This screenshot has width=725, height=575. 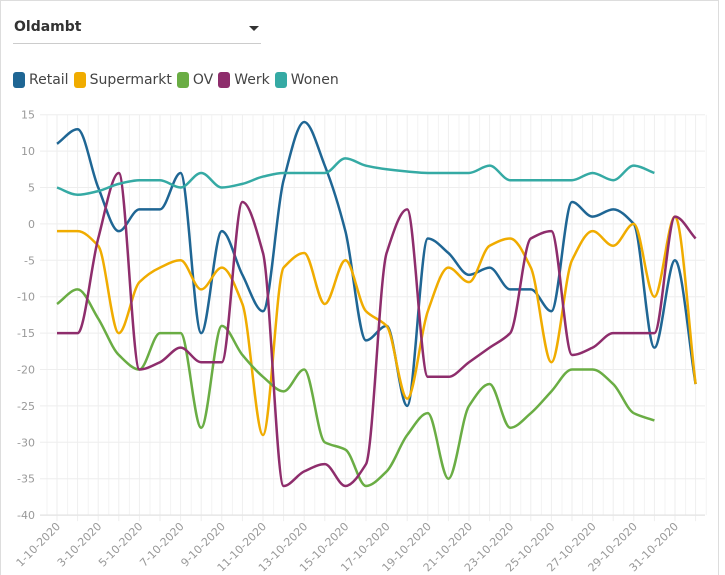 What do you see at coordinates (137, 29) in the screenshot?
I see `region-dropdown: Oldambt` at bounding box center [137, 29].